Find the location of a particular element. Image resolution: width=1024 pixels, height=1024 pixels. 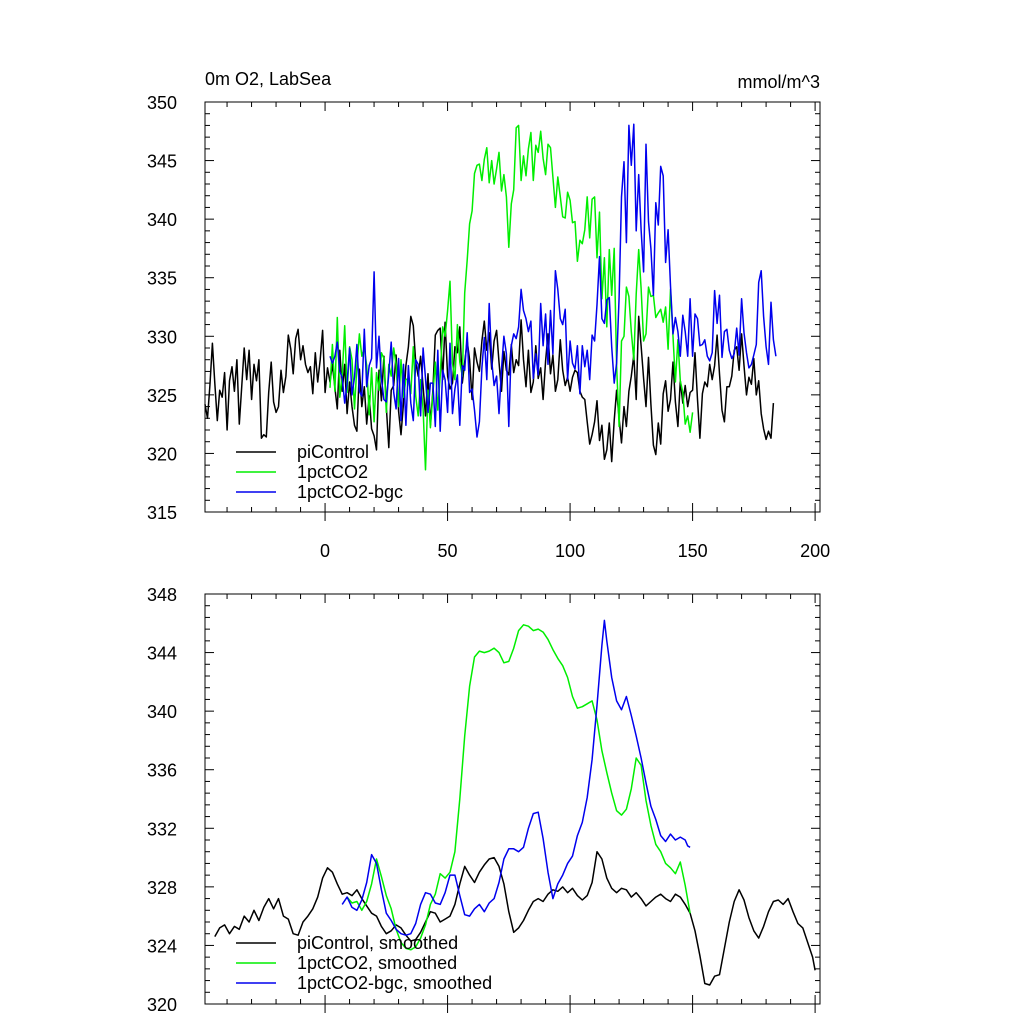

legend-label-1pctco2-bgc: 1pctCO2-bgc is located at coordinates (350, 492).